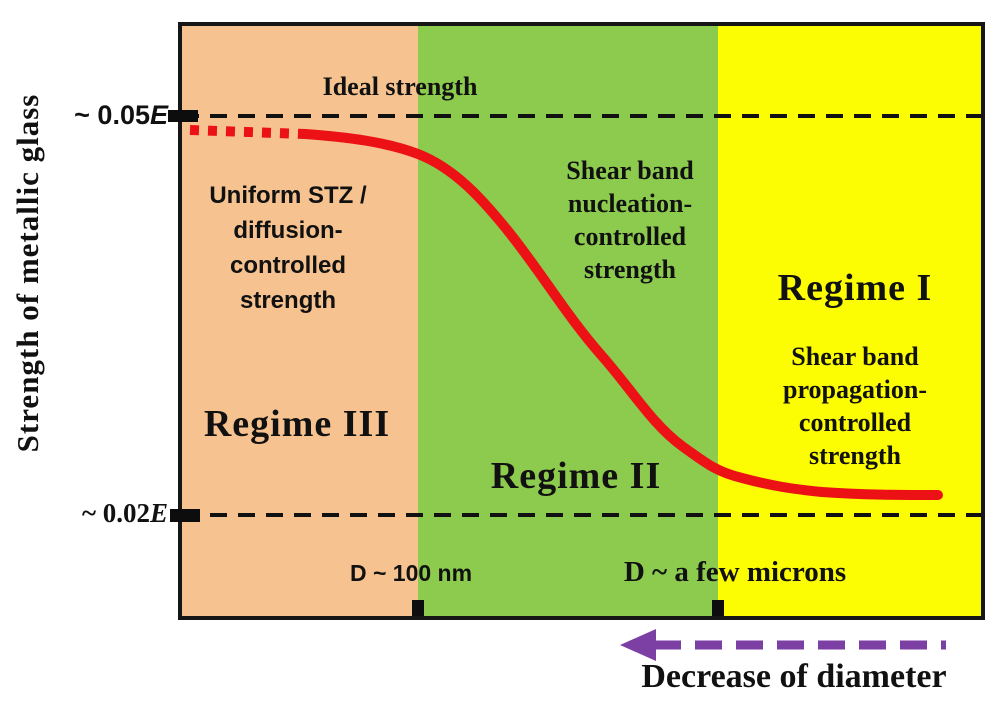 This screenshot has width=996, height=715. I want to click on x-marker-100nm-label: D ~ 100 nm, so click(411, 573).